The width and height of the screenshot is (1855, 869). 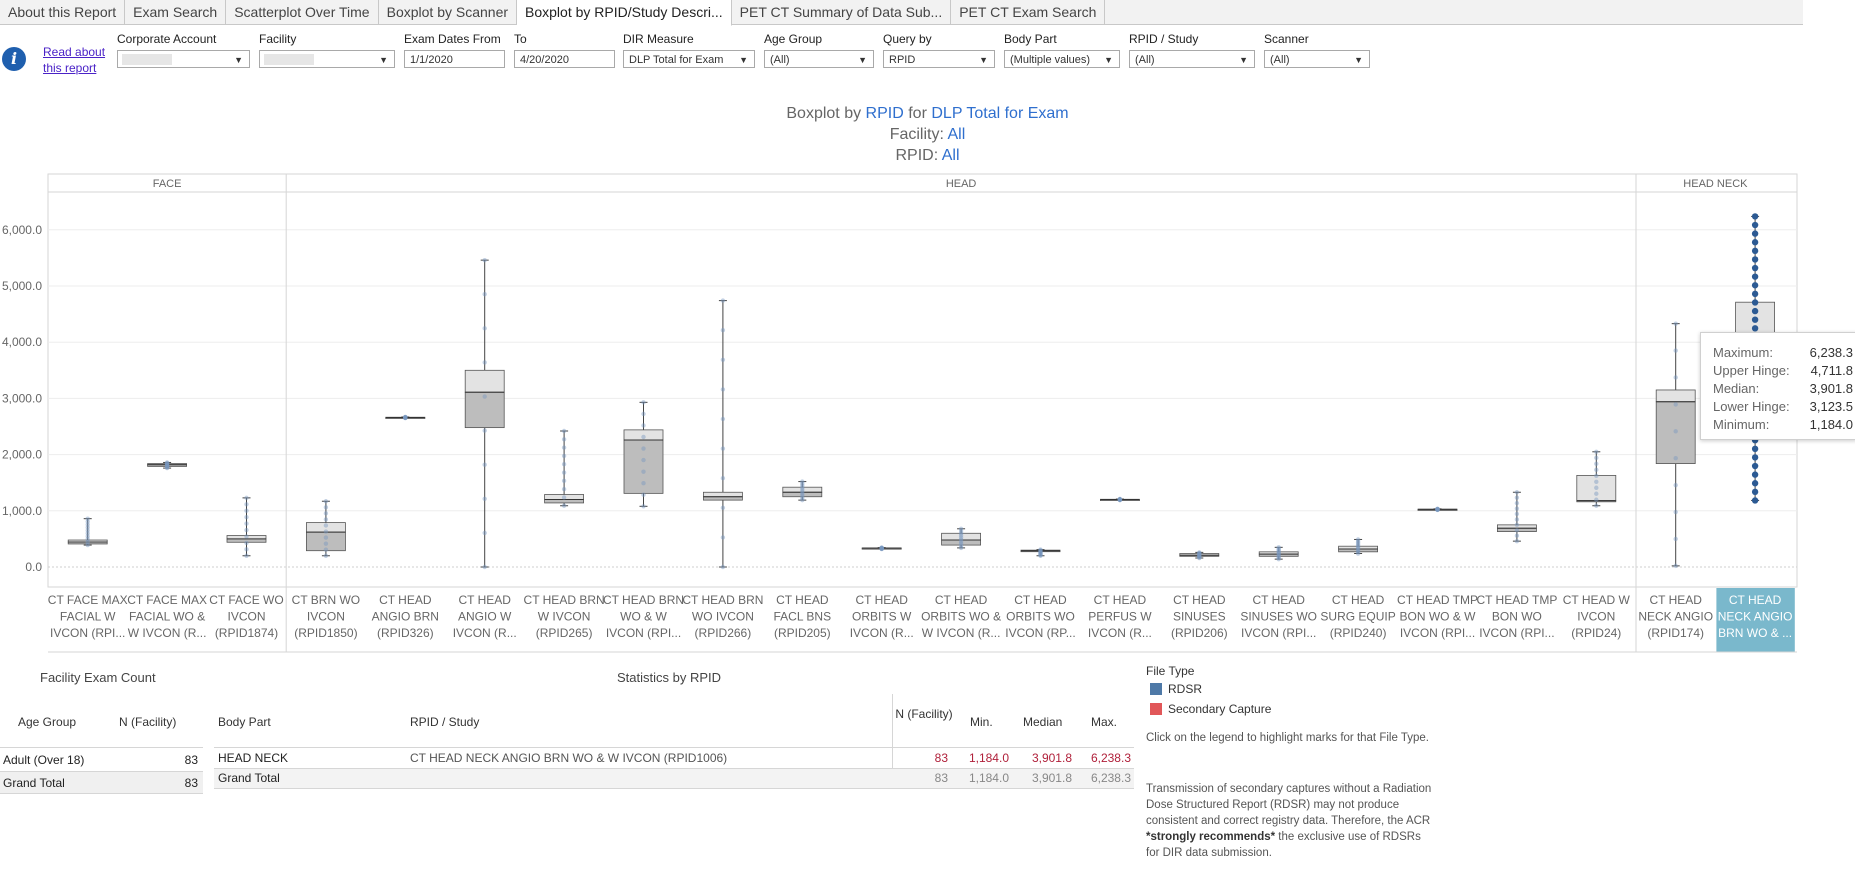 I want to click on selected-category-highlight, so click(x=1755, y=620).